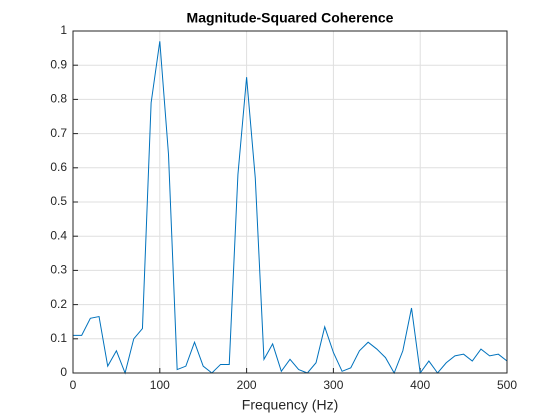  Describe the element at coordinates (73, 385) in the screenshot. I see `x-tick-label: 0` at that location.